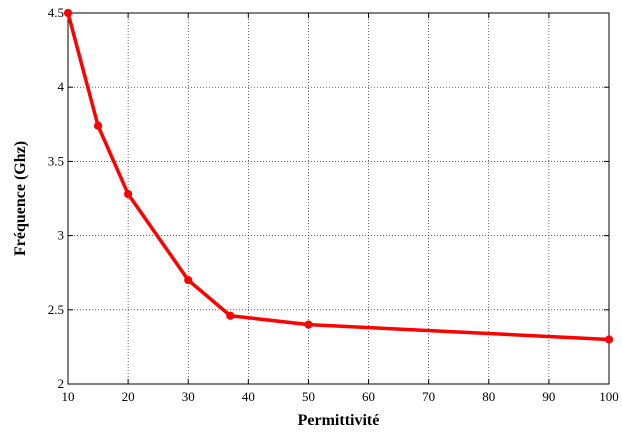 This screenshot has height=434, width=622. What do you see at coordinates (56, 160) in the screenshot?
I see `y-tick-label: 3.5` at bounding box center [56, 160].